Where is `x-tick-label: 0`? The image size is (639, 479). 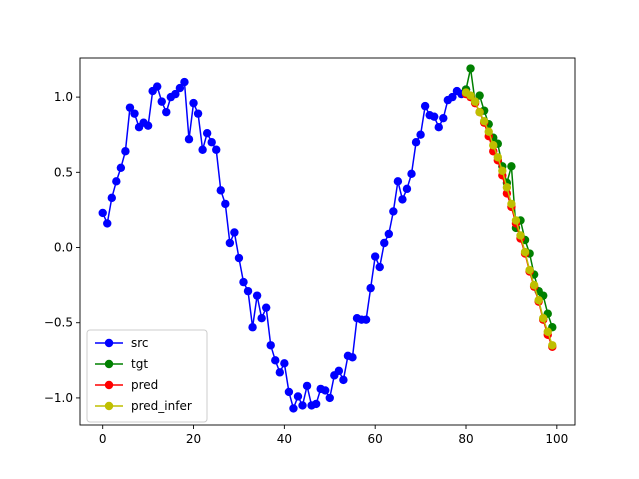
x-tick-label: 0 is located at coordinates (103, 439).